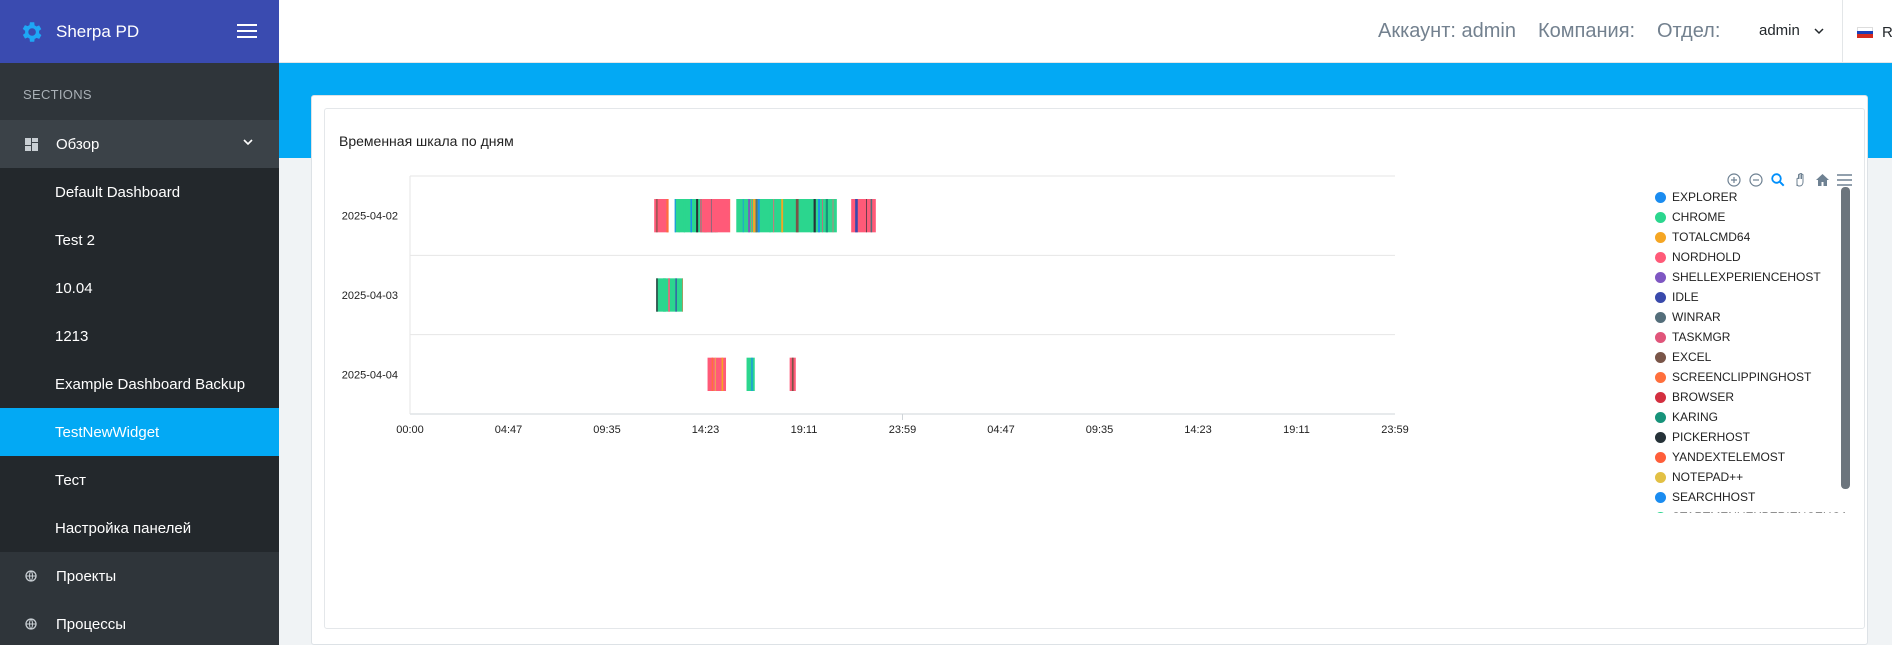  What do you see at coordinates (1714, 497) in the screenshot?
I see `legend-label: SEARCHHOST` at bounding box center [1714, 497].